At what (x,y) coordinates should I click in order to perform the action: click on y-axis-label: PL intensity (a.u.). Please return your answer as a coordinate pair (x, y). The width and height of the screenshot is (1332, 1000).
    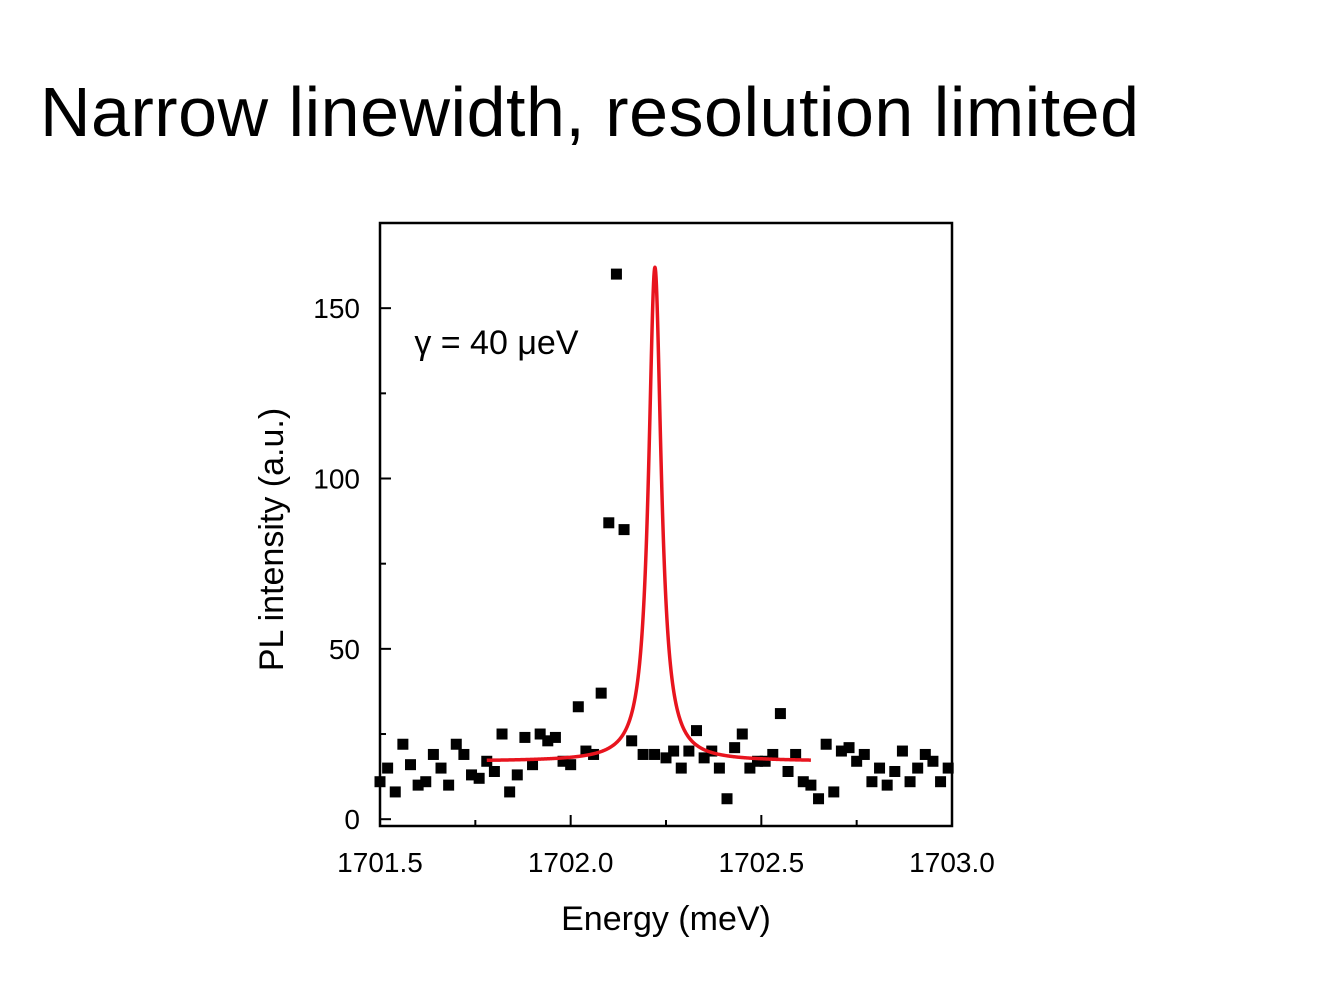
    Looking at the image, I should click on (272, 539).